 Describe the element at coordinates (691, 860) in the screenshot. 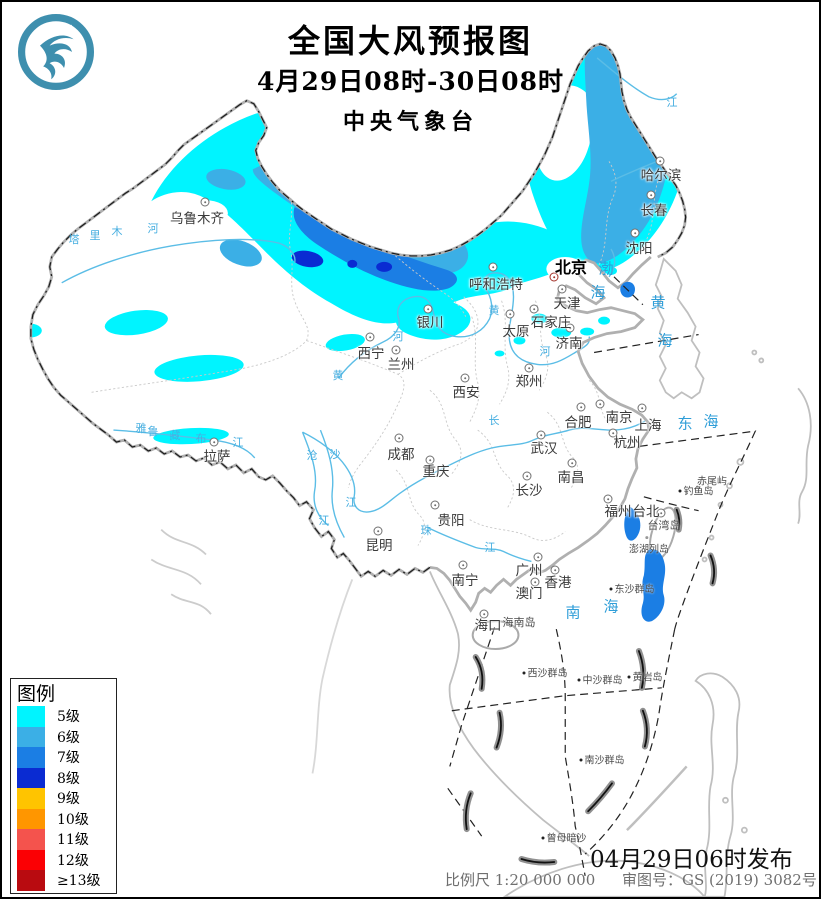

I see `release-time: 04月29日06时发布` at that location.